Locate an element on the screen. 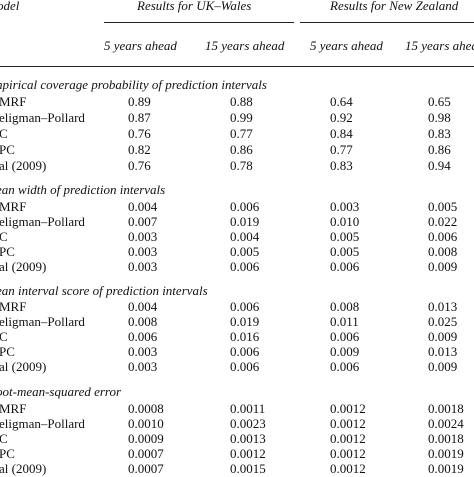 This screenshot has height=477, width=474. table-cell: 0.0023 is located at coordinates (248, 423).